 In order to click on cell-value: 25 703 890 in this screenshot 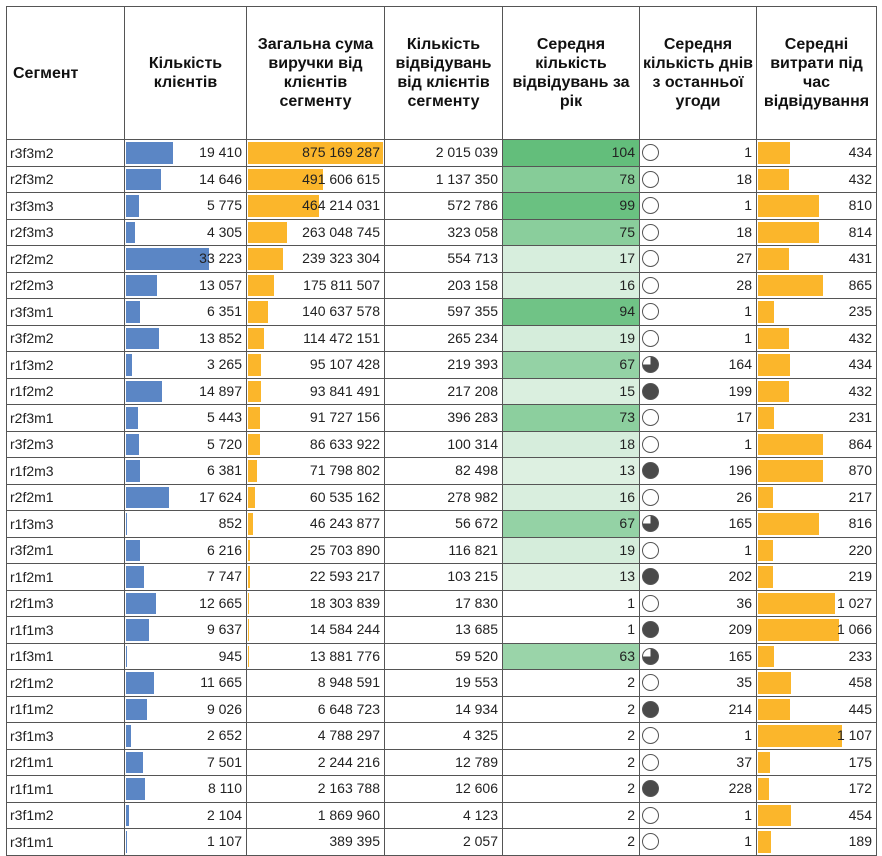, I will do `click(345, 551)`.